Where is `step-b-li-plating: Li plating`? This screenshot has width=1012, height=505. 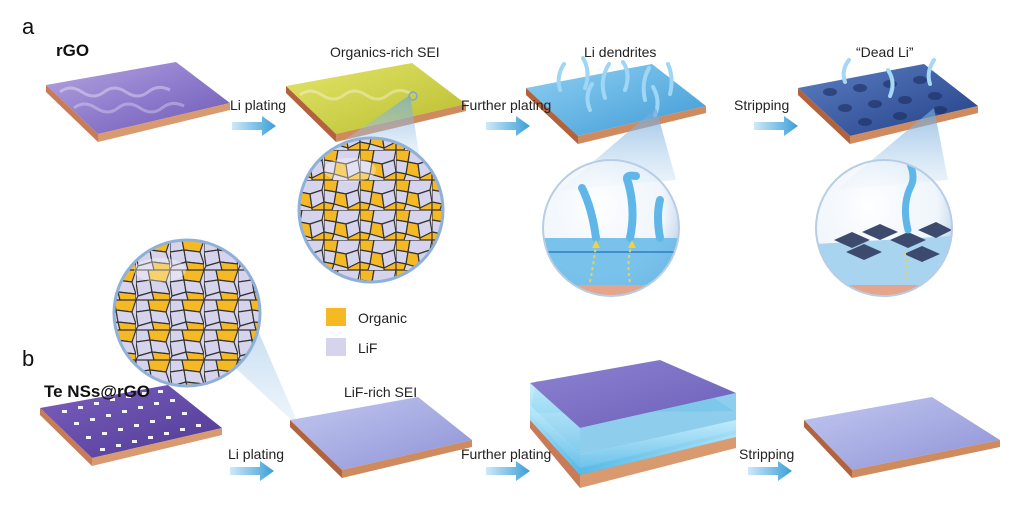
step-b-li-plating: Li plating is located at coordinates (256, 454).